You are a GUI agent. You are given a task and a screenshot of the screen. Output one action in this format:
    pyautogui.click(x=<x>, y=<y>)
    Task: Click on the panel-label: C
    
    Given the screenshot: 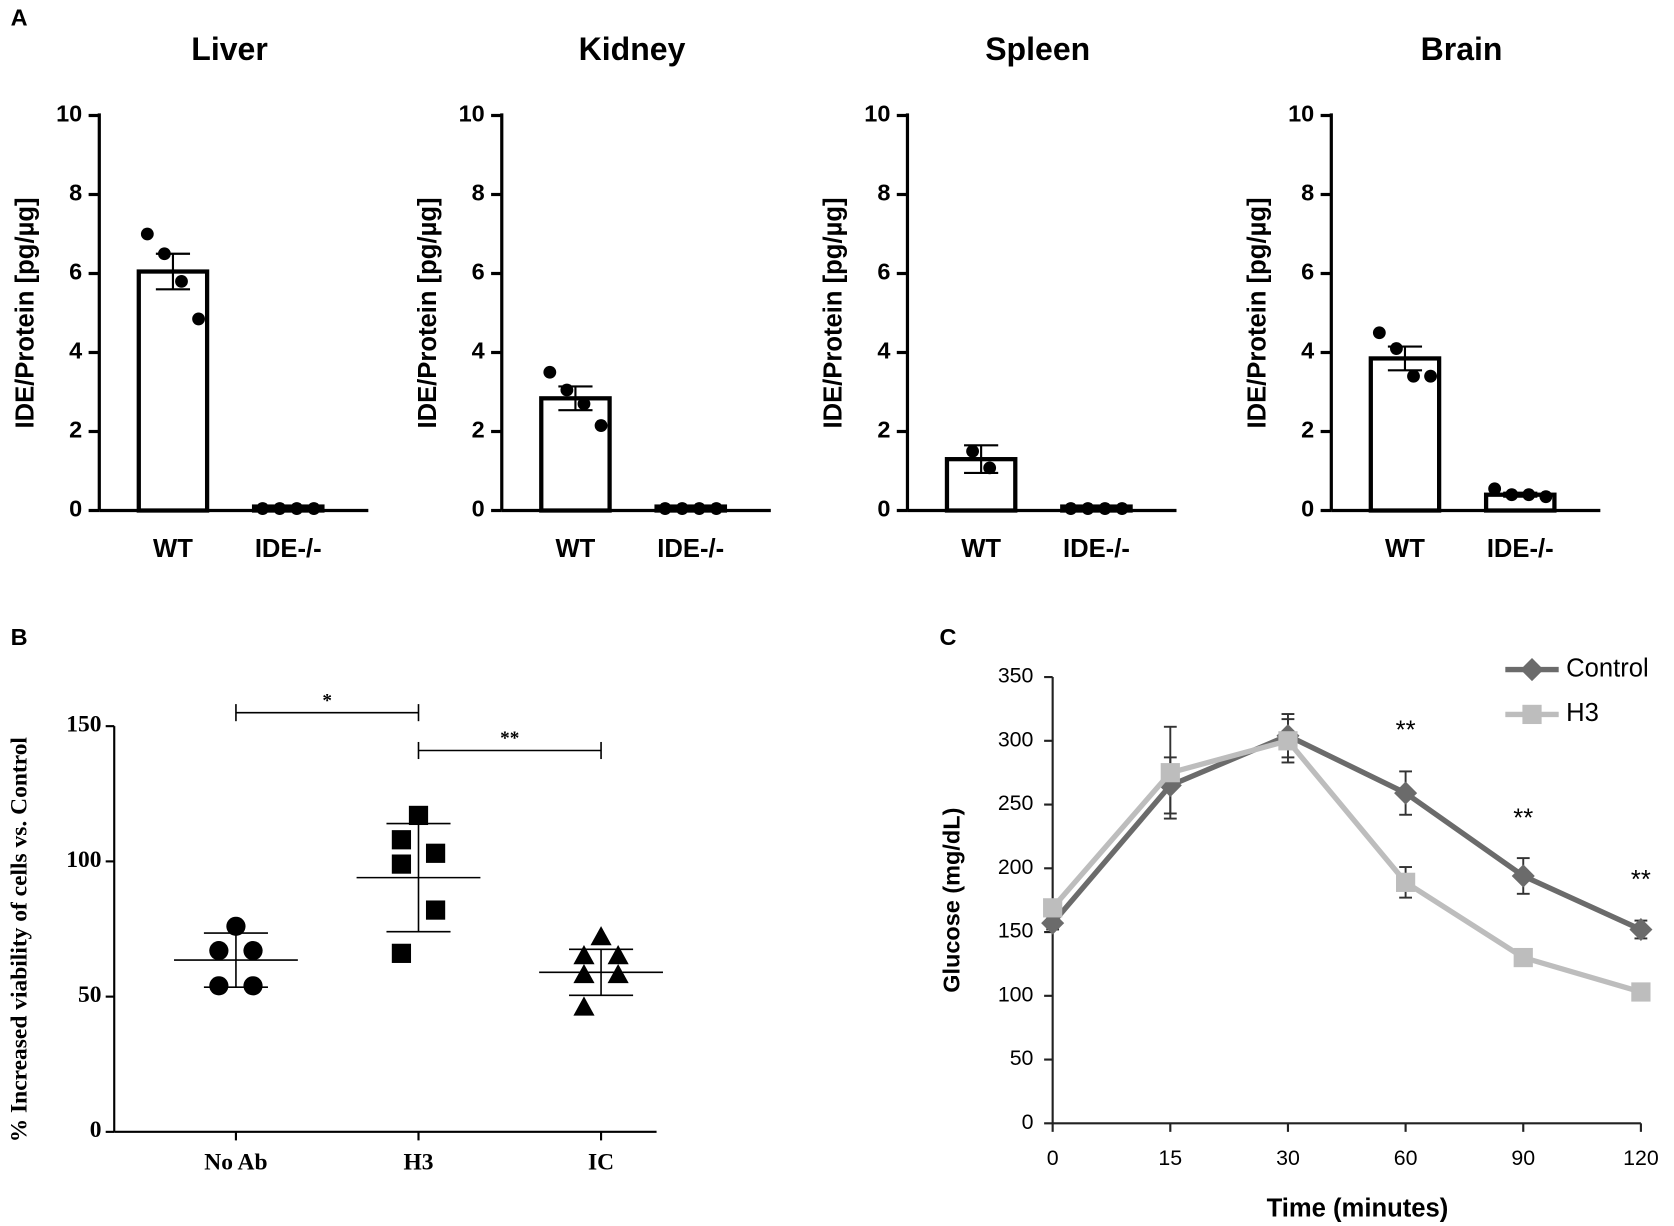 What is the action you would take?
    pyautogui.click(x=947, y=637)
    